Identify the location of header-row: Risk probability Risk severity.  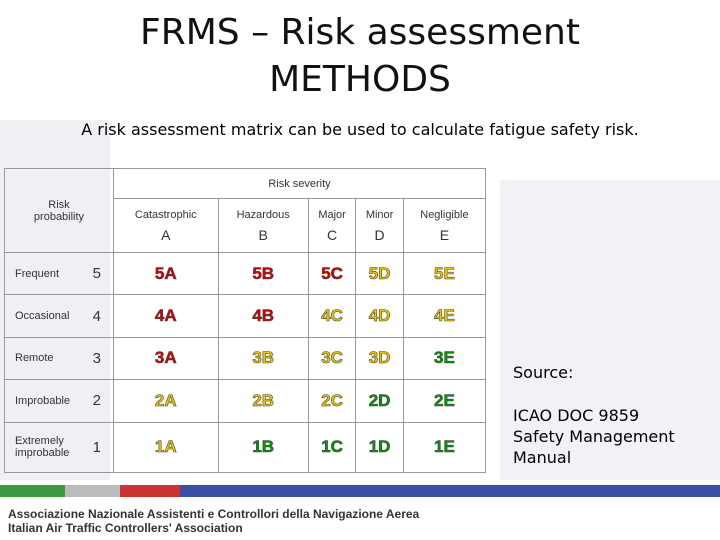
(245, 210).